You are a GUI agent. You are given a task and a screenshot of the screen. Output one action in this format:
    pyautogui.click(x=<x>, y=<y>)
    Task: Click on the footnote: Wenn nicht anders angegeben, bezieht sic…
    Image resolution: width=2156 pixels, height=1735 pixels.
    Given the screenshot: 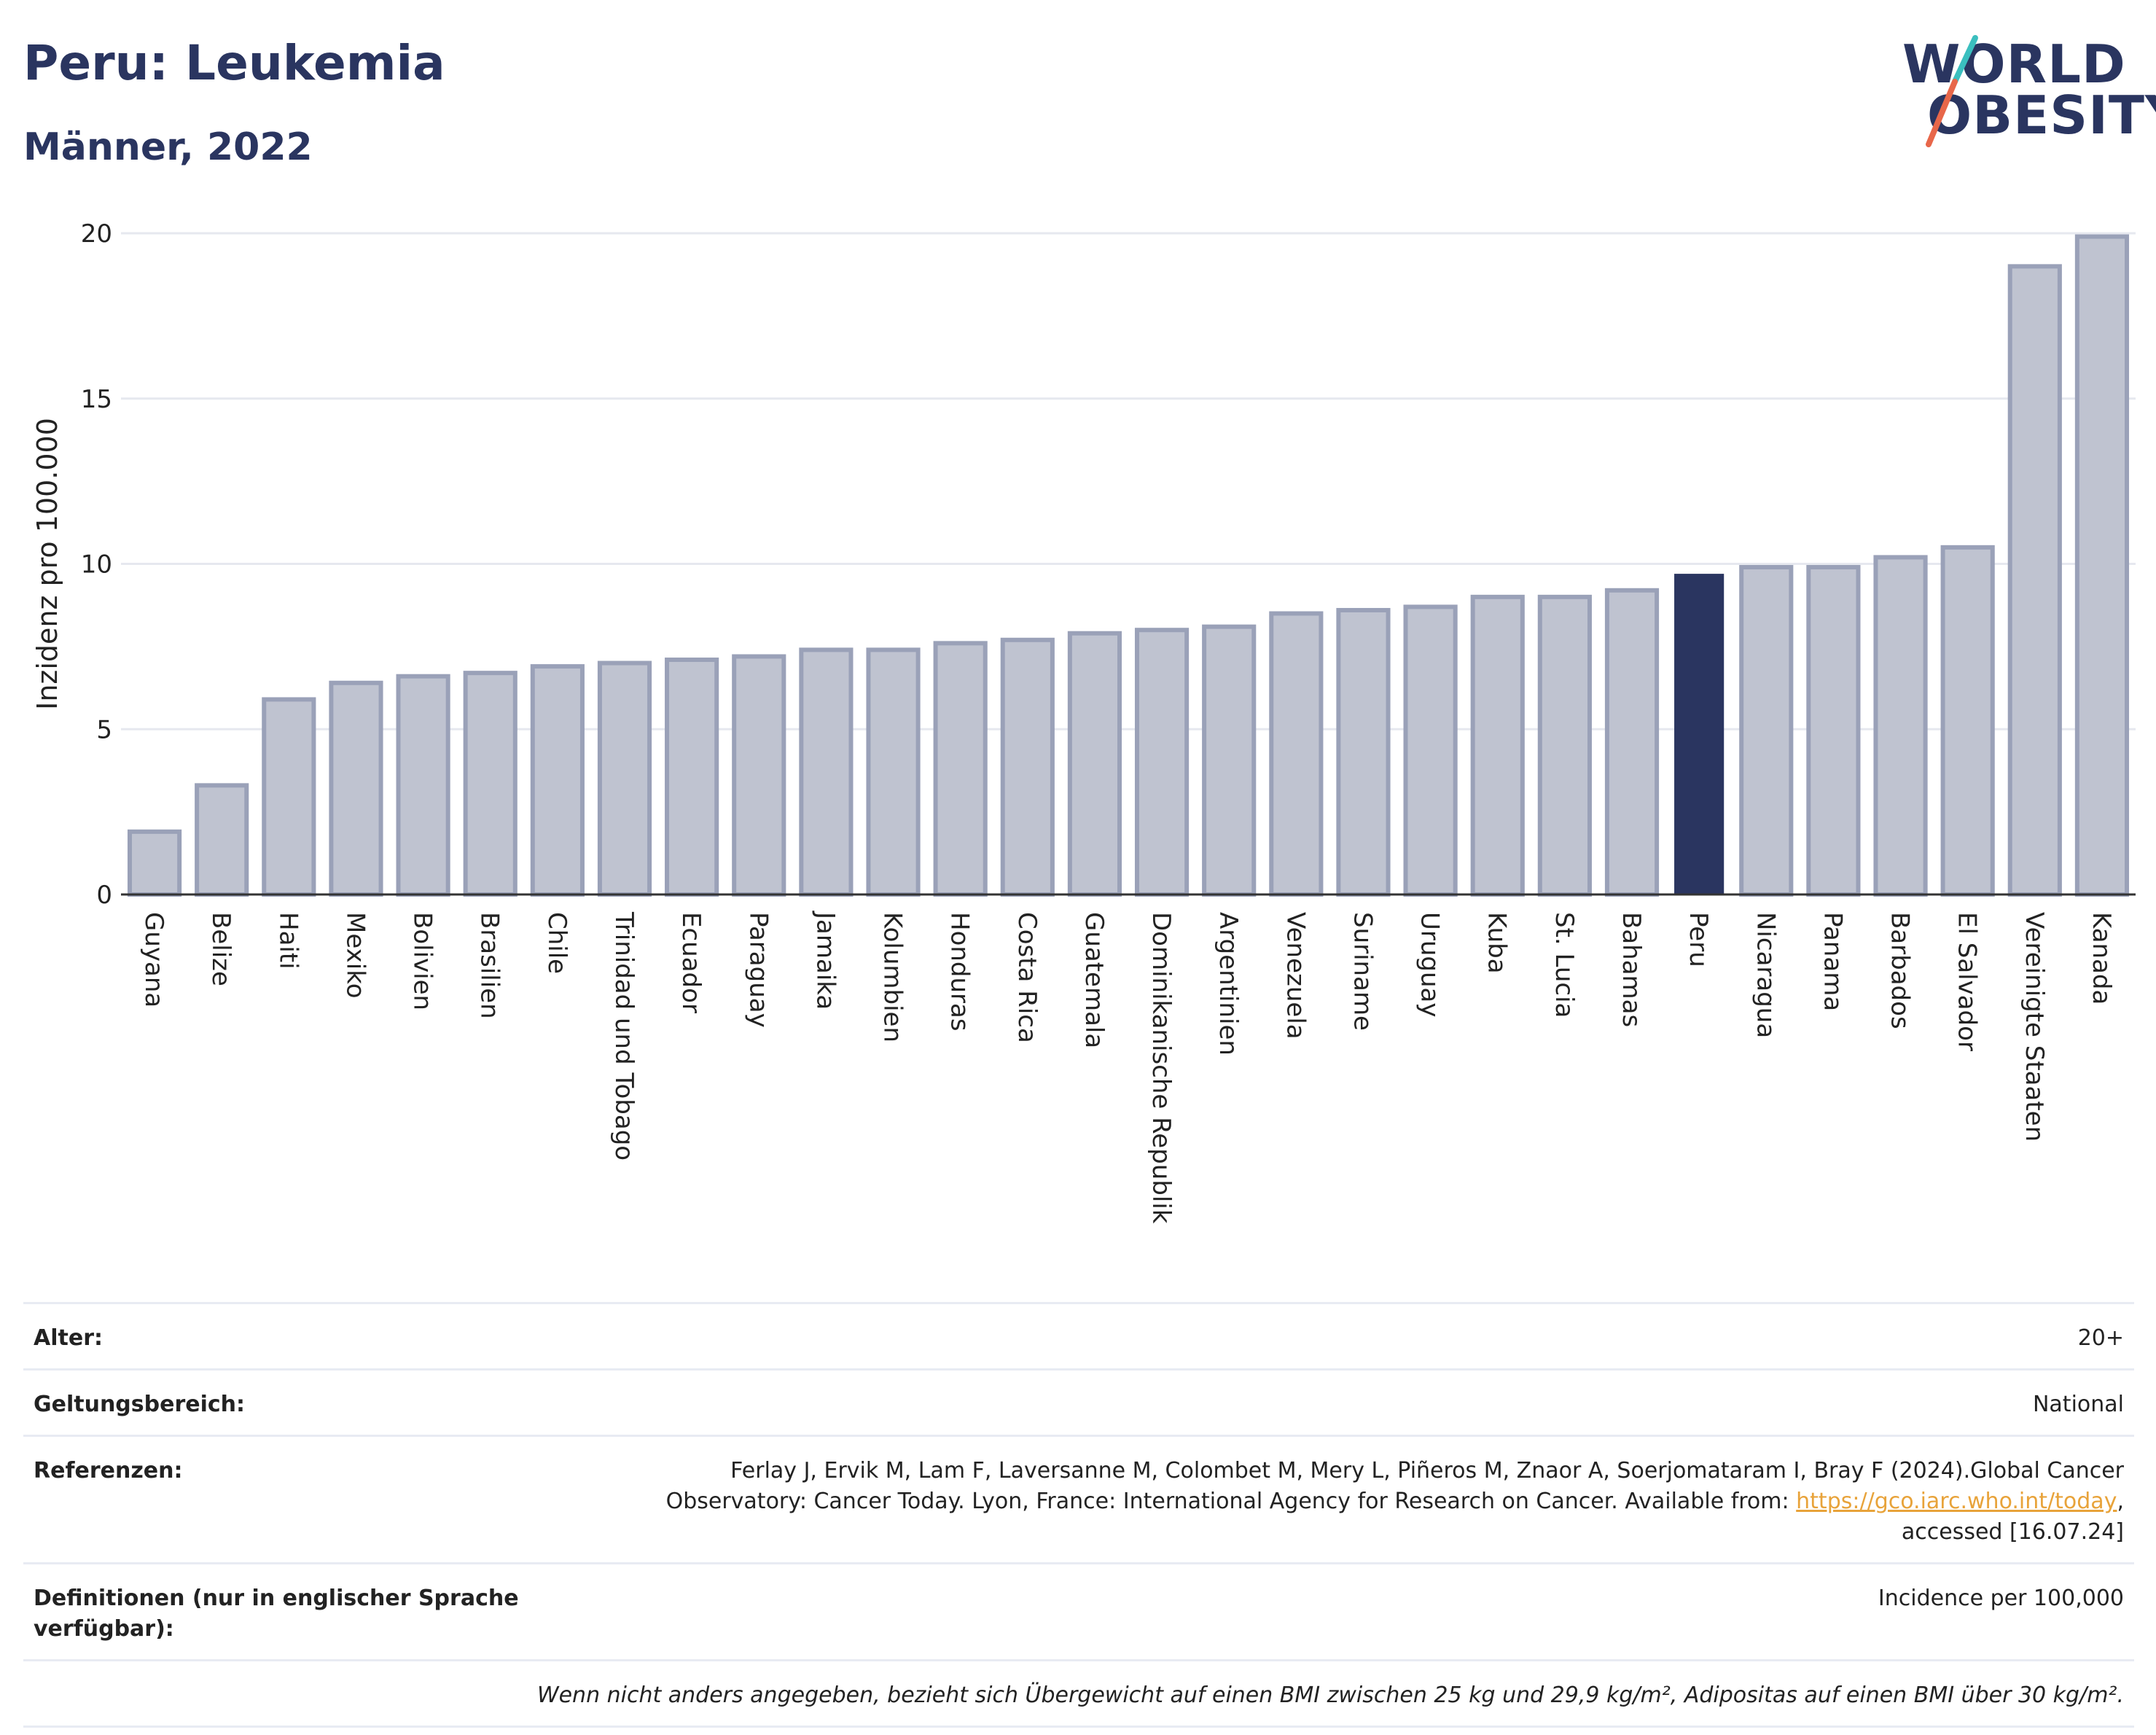 What is the action you would take?
    pyautogui.click(x=1330, y=1695)
    